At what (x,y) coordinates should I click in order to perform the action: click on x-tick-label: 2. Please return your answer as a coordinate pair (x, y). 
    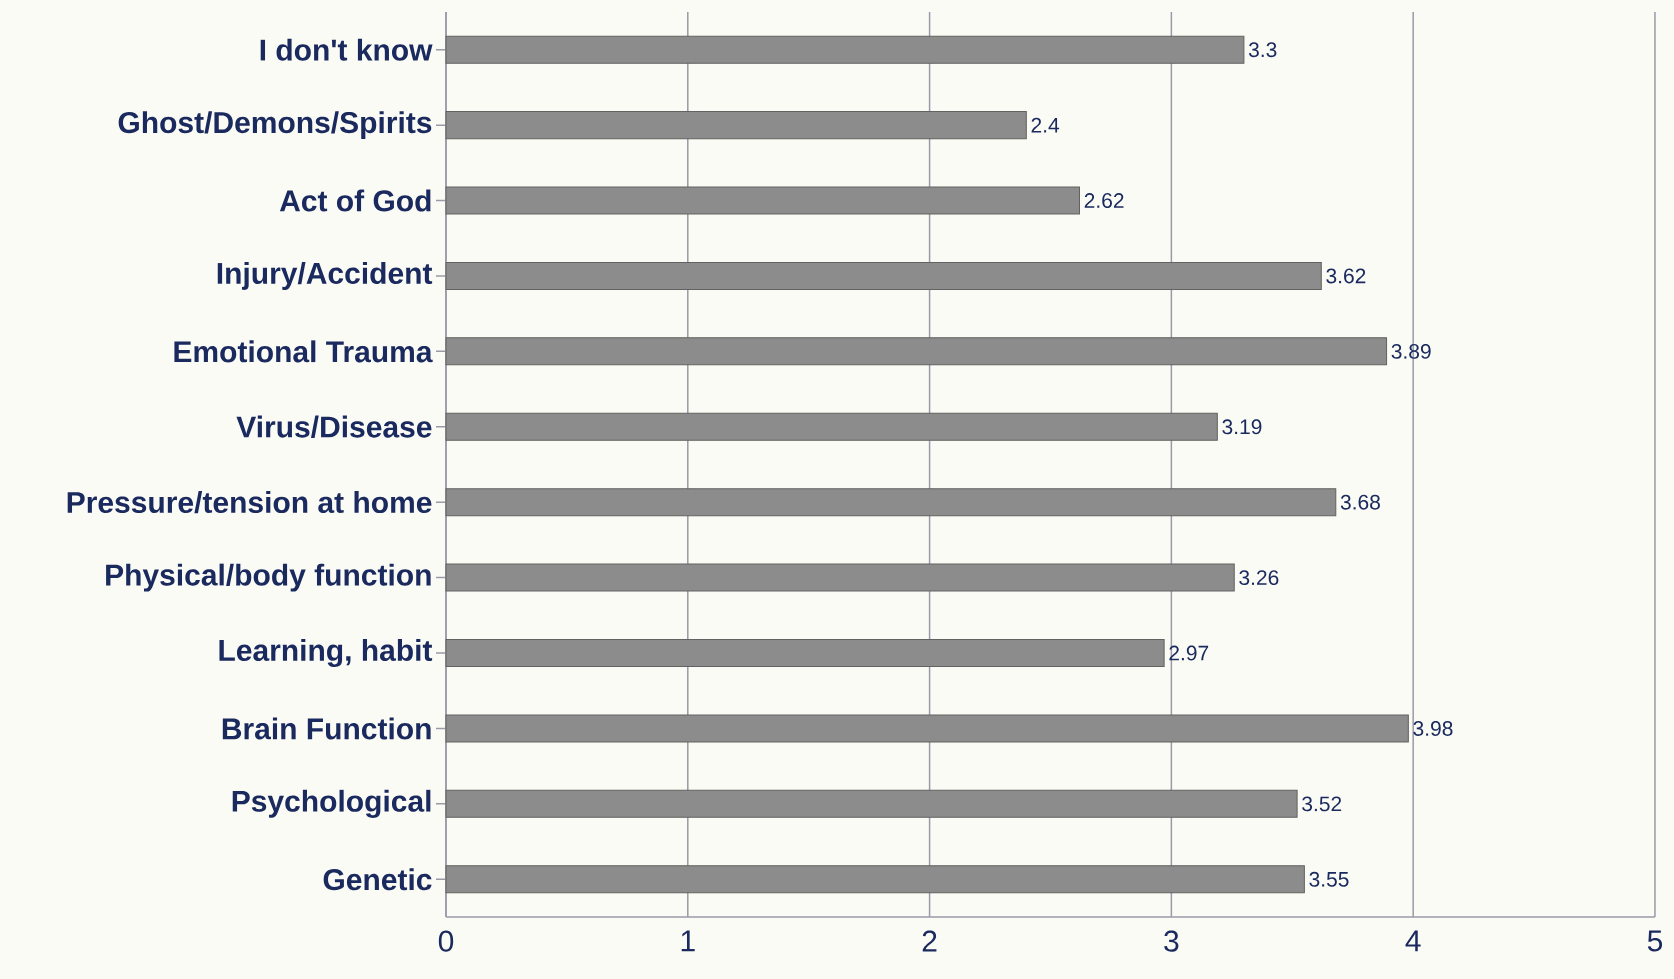
    Looking at the image, I should click on (929, 941).